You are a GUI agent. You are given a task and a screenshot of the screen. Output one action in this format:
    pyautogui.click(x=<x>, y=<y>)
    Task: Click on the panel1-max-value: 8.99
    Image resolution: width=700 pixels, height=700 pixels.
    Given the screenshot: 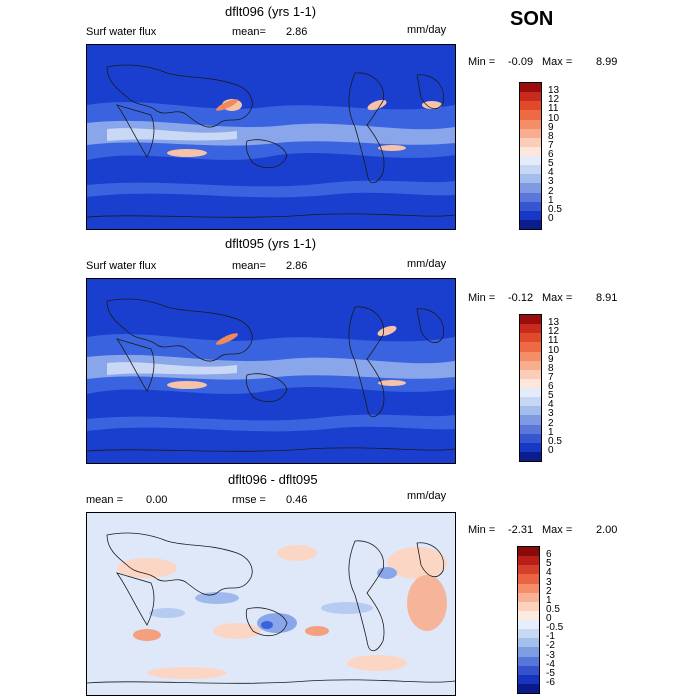 What is the action you would take?
    pyautogui.click(x=607, y=62)
    